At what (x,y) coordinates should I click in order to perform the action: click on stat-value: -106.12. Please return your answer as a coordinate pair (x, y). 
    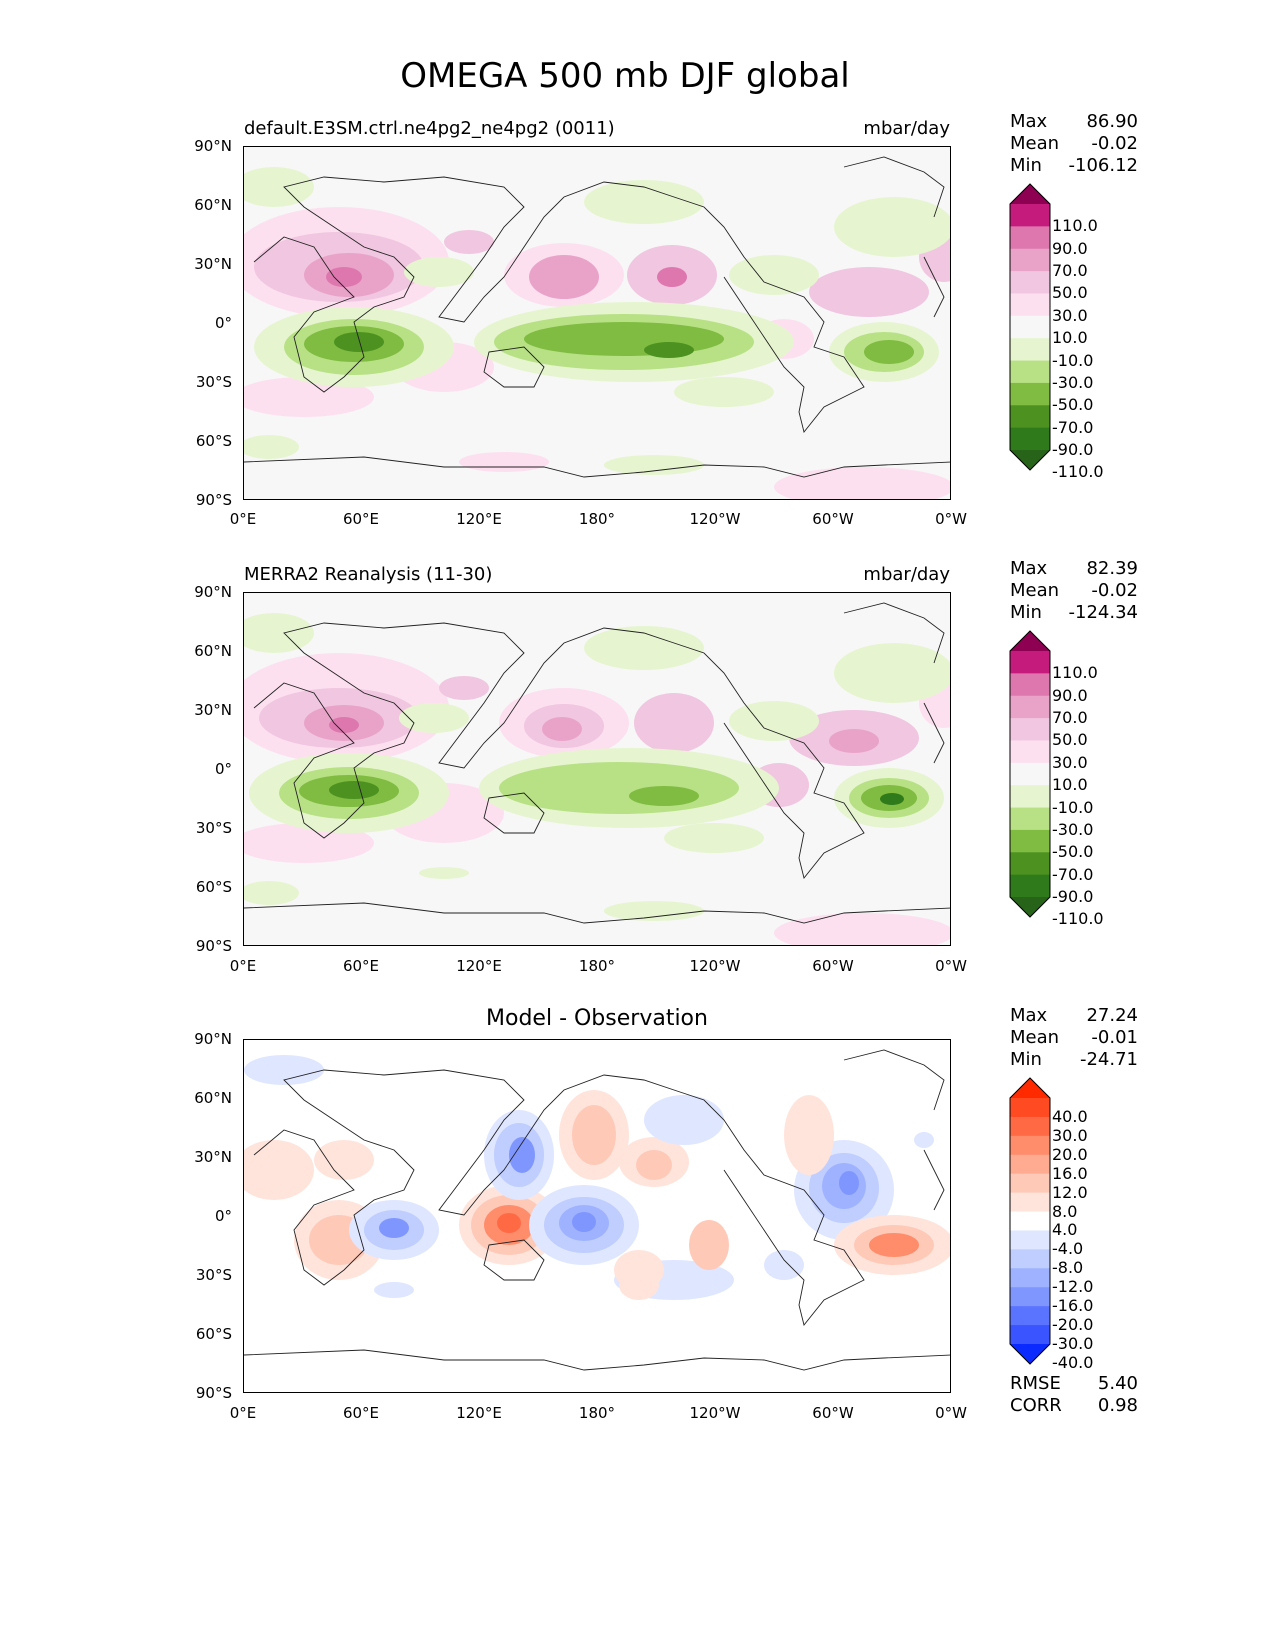
    Looking at the image, I should click on (1103, 165).